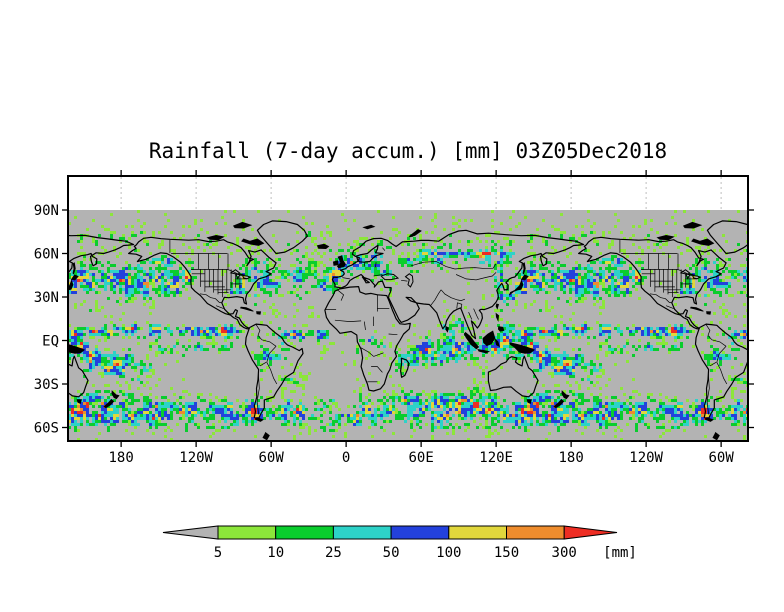 Image resolution: width=784 pixels, height=612 pixels. Describe the element at coordinates (516, 287) in the screenshot. I see `island-honshu` at that location.